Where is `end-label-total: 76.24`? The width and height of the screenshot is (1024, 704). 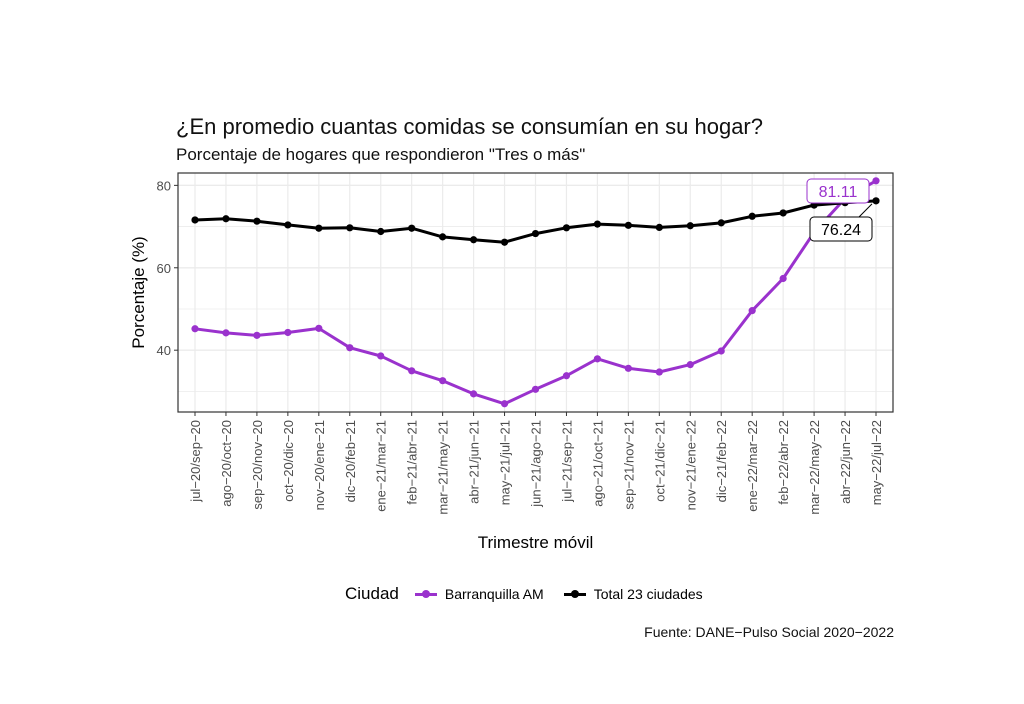 end-label-total: 76.24 is located at coordinates (841, 229).